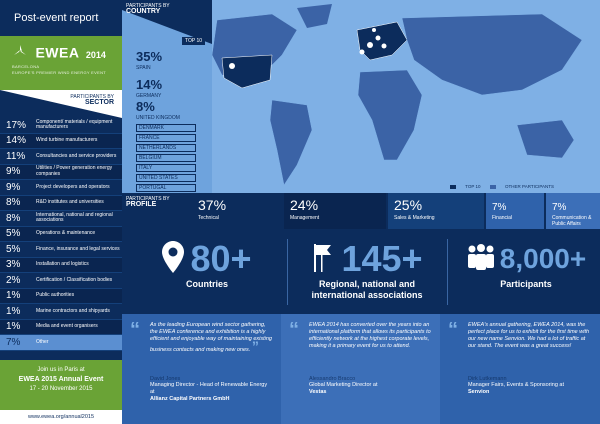  Describe the element at coordinates (66, 233) in the screenshot. I see `sector-name: Operations & maintenance` at that location.